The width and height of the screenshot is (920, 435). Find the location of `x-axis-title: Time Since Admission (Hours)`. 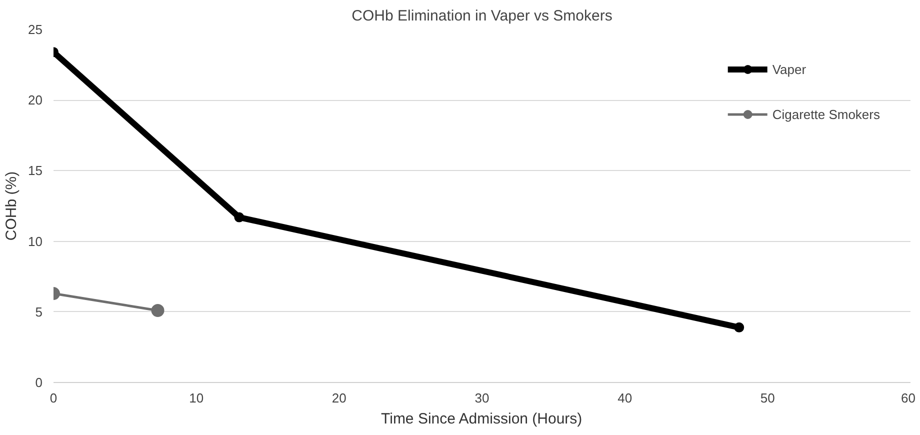

x-axis-title: Time Since Admission (Hours) is located at coordinates (481, 419).